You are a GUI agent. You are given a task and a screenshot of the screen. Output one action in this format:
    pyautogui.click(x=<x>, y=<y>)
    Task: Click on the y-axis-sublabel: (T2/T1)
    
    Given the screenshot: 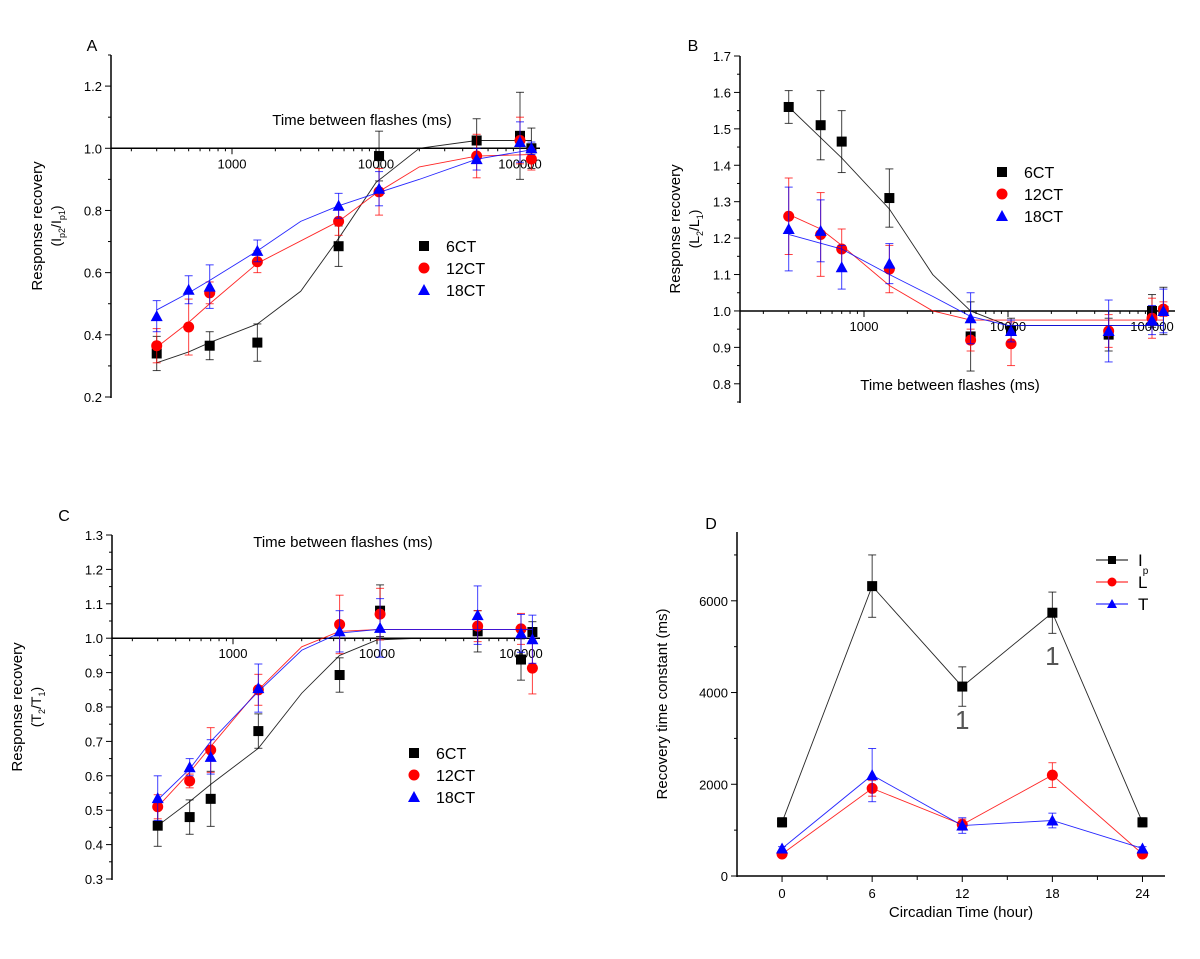 What is the action you would take?
    pyautogui.click(x=37, y=707)
    